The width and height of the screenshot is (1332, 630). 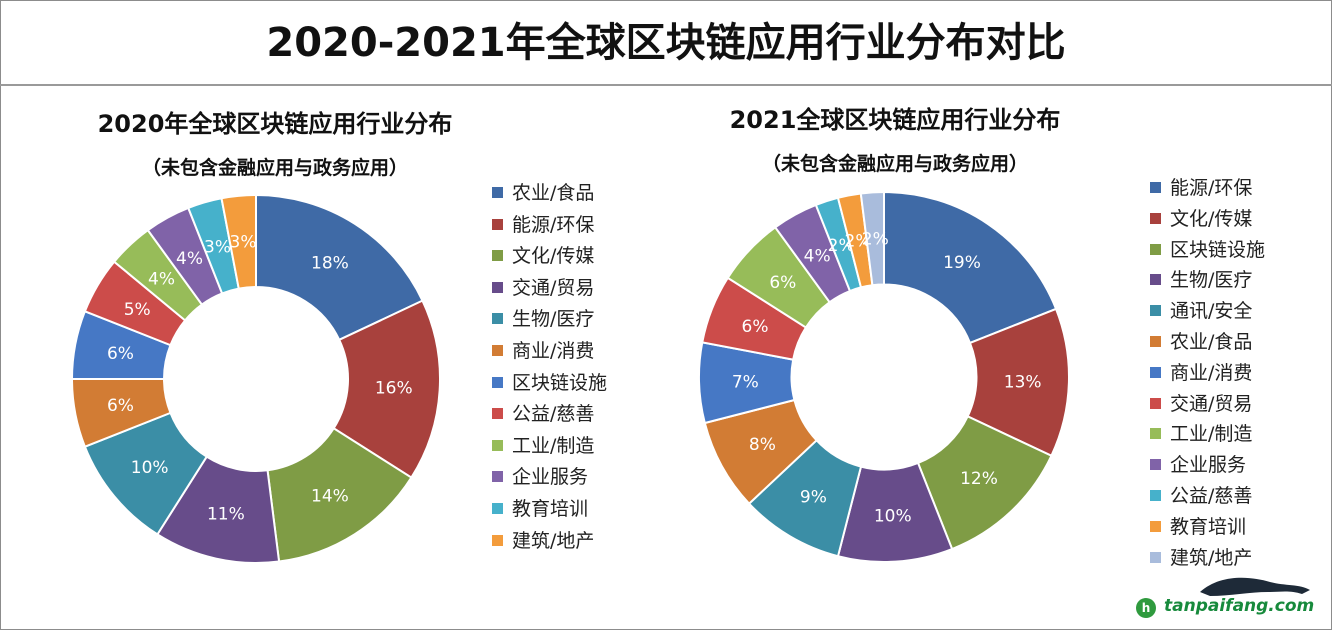 I want to click on chart2-legend-label: 区块链设施, so click(x=1218, y=249).